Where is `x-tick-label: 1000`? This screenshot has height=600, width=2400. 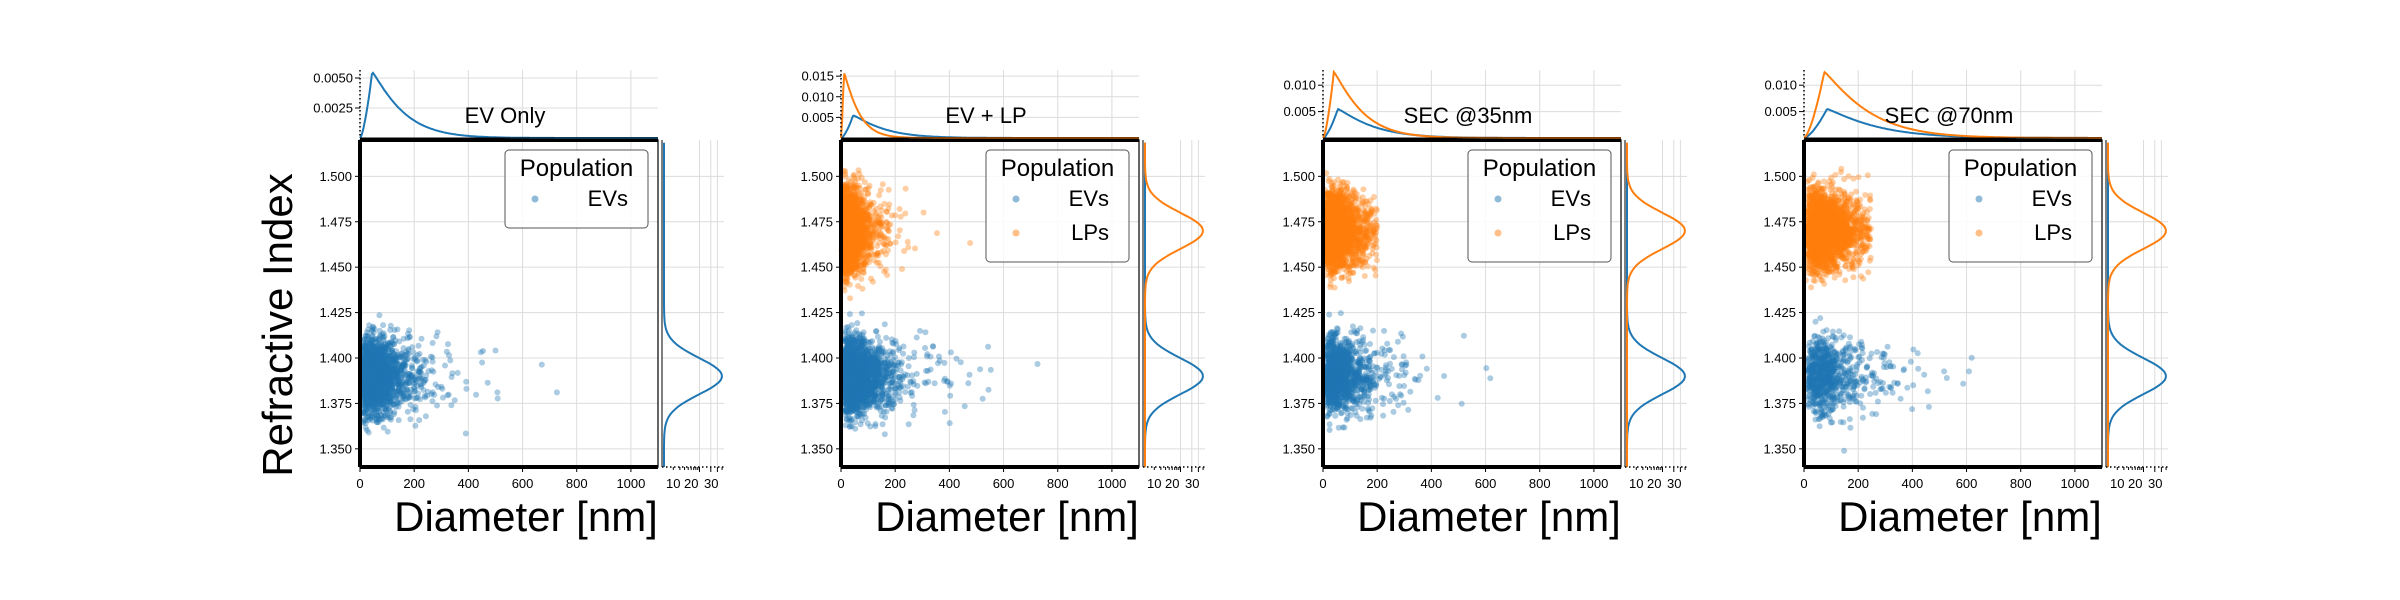 x-tick-label: 1000 is located at coordinates (630, 483).